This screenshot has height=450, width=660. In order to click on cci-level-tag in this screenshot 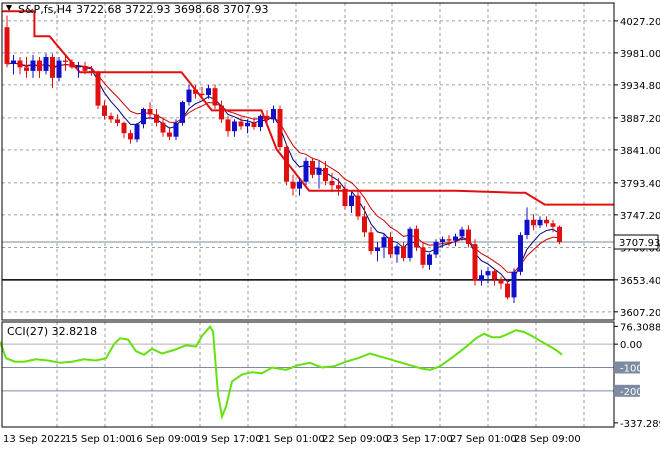, I will do `click(627, 390)`.